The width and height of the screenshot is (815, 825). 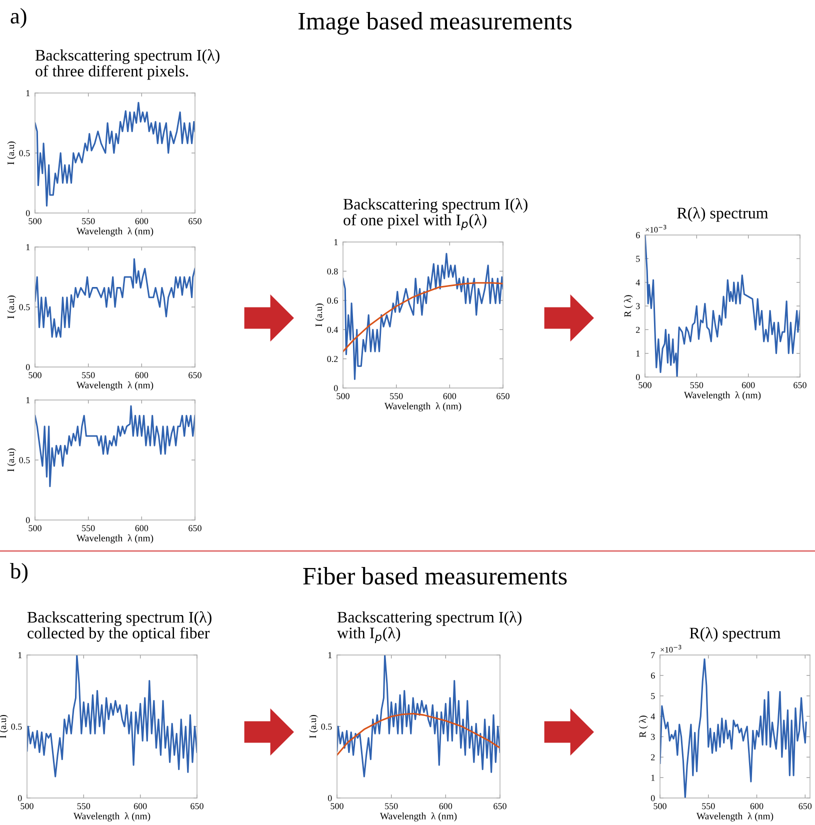 I want to click on chart-title: Backscattering spectrum I(λ) with I$_{p}$(λ), so click(x=429, y=627).